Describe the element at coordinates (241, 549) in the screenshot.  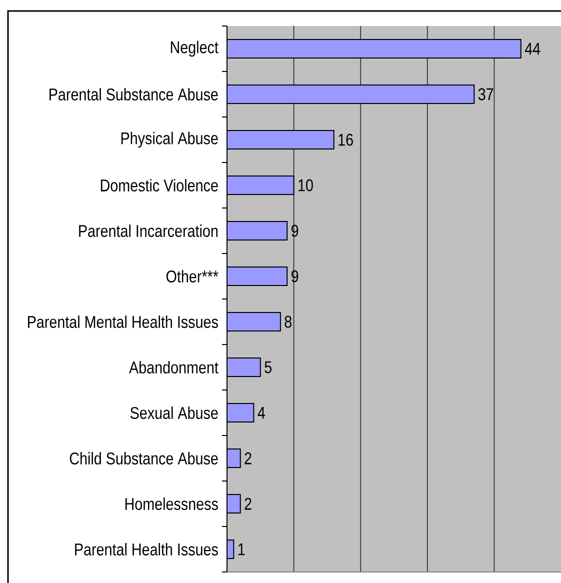
I see `data-label: 1` at that location.